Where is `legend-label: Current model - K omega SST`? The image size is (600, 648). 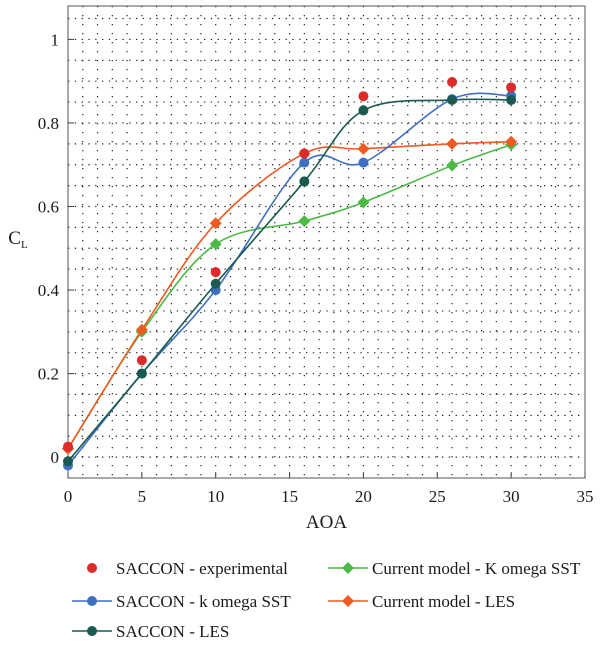
legend-label: Current model - K omega SST is located at coordinates (476, 568).